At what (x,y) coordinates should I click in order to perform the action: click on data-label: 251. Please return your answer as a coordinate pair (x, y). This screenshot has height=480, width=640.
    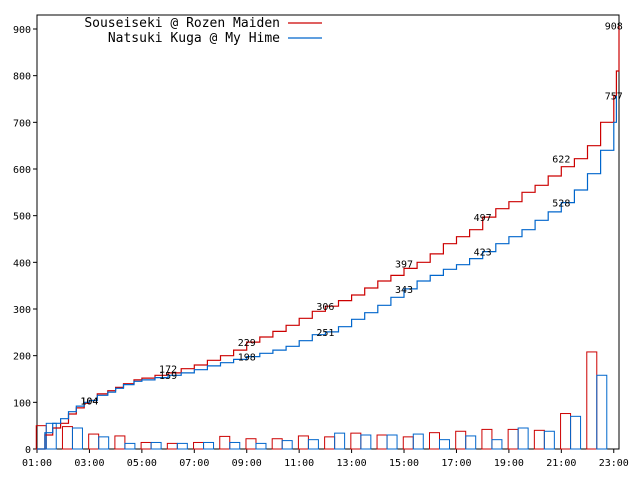
    Looking at the image, I should click on (325, 333).